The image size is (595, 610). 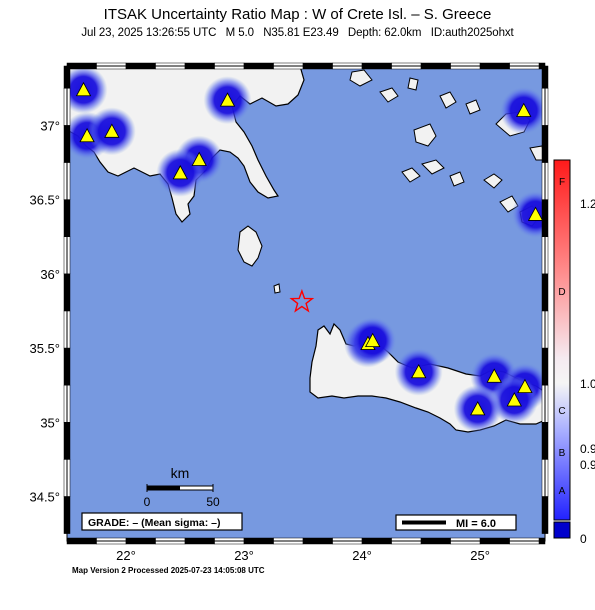 What do you see at coordinates (50, 274) in the screenshot?
I see `lat-tick-label: 36°` at bounding box center [50, 274].